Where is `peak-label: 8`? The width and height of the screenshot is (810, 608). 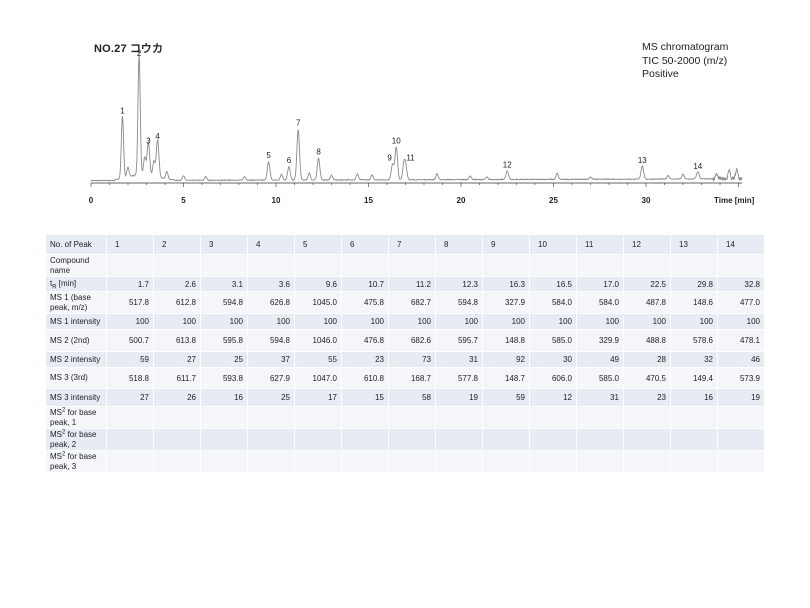 peak-label: 8 is located at coordinates (318, 151).